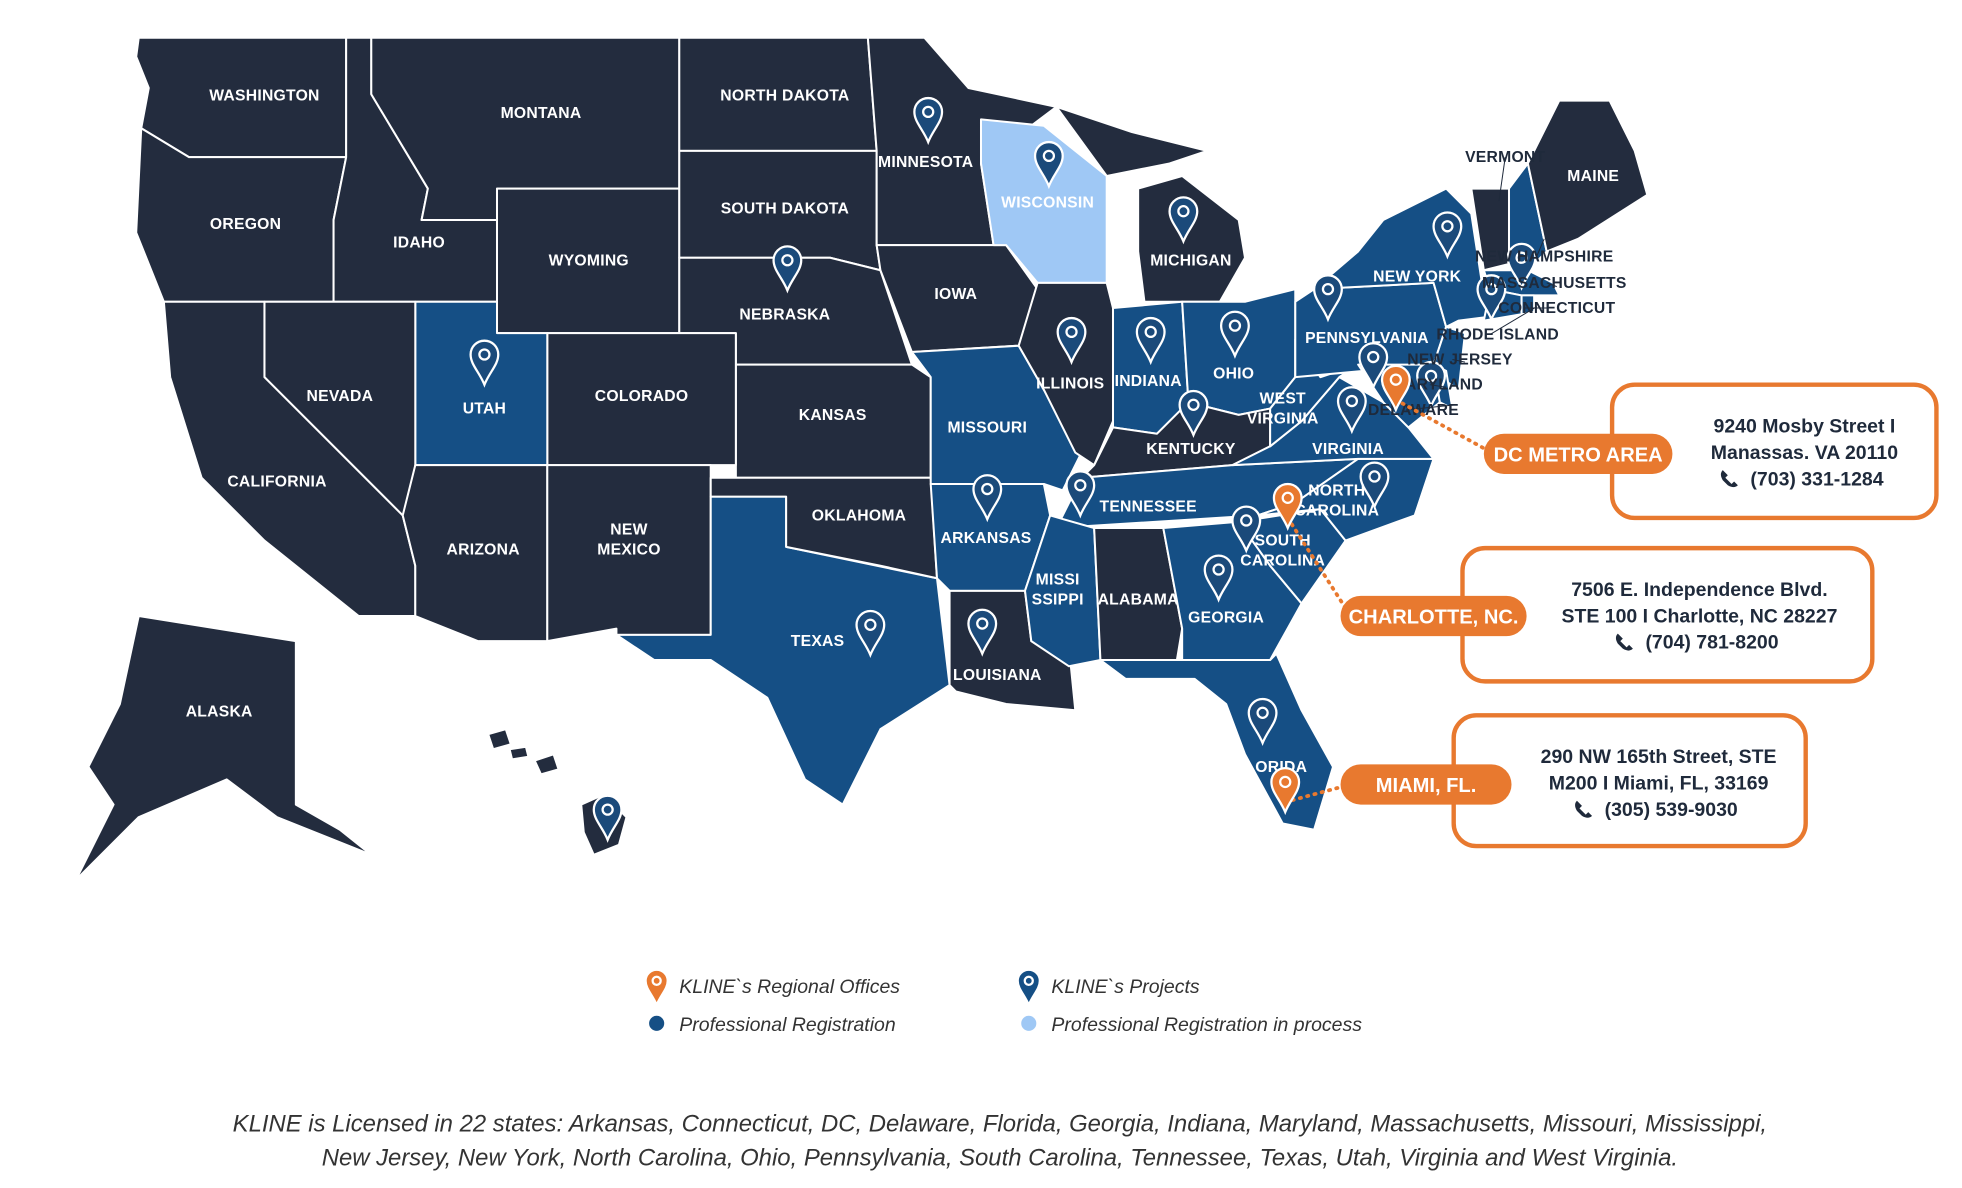 This screenshot has width=1962, height=1188. I want to click on state-label-line: MONTANA, so click(541, 113).